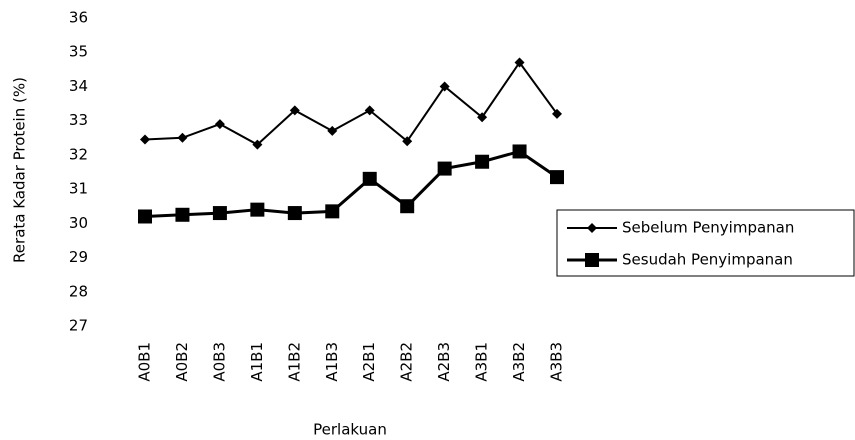 The image size is (855, 440). Describe the element at coordinates (350, 430) in the screenshot. I see `x-axis-label: Perlakuan` at that location.